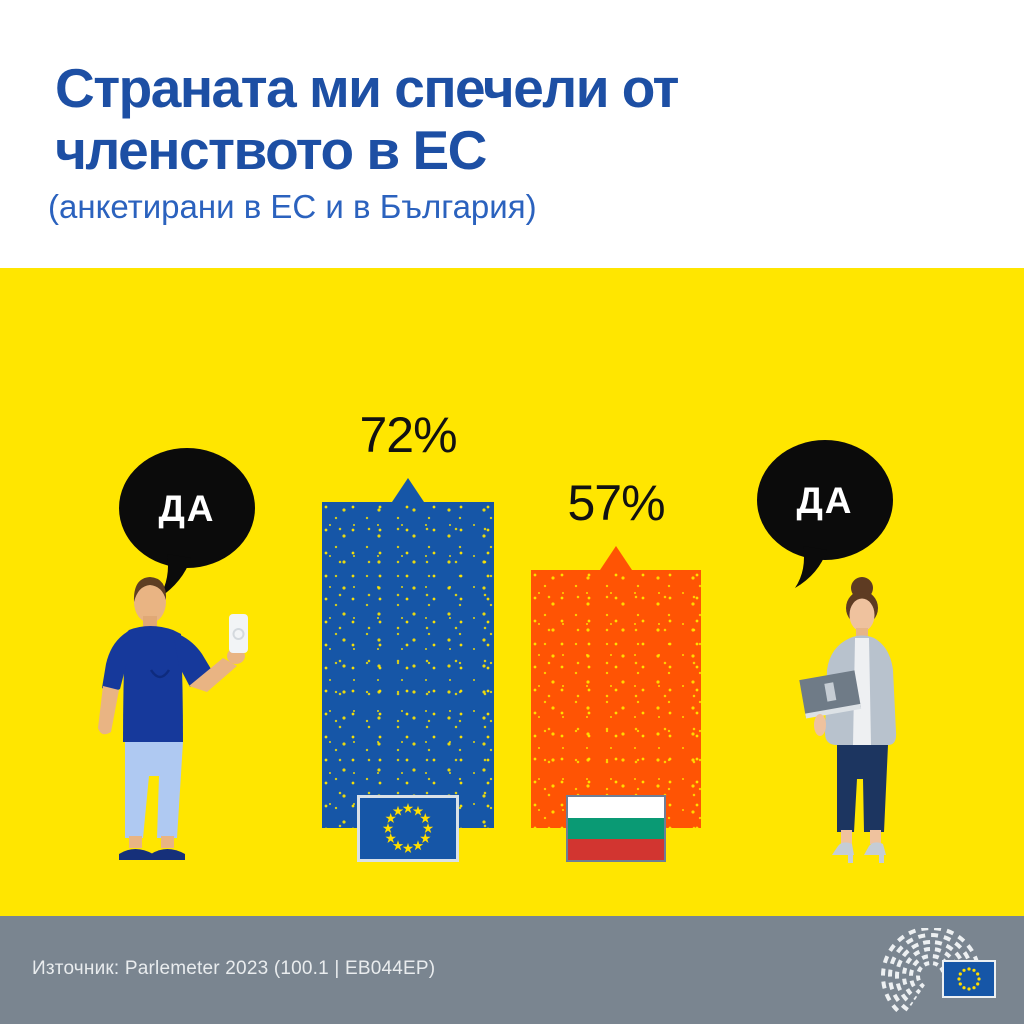 This screenshot has height=1024, width=1024. What do you see at coordinates (135, 842) in the screenshot?
I see `man-ankle-left` at bounding box center [135, 842].